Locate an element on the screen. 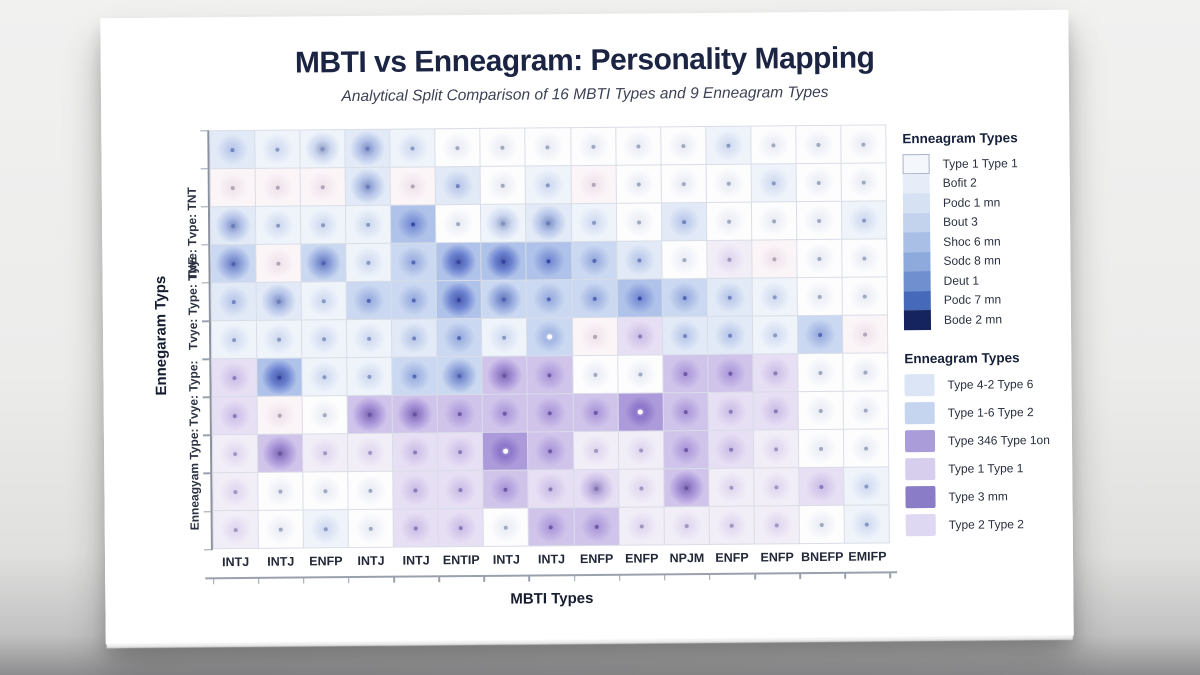  x-axis-label: ENTIP is located at coordinates (461, 560).